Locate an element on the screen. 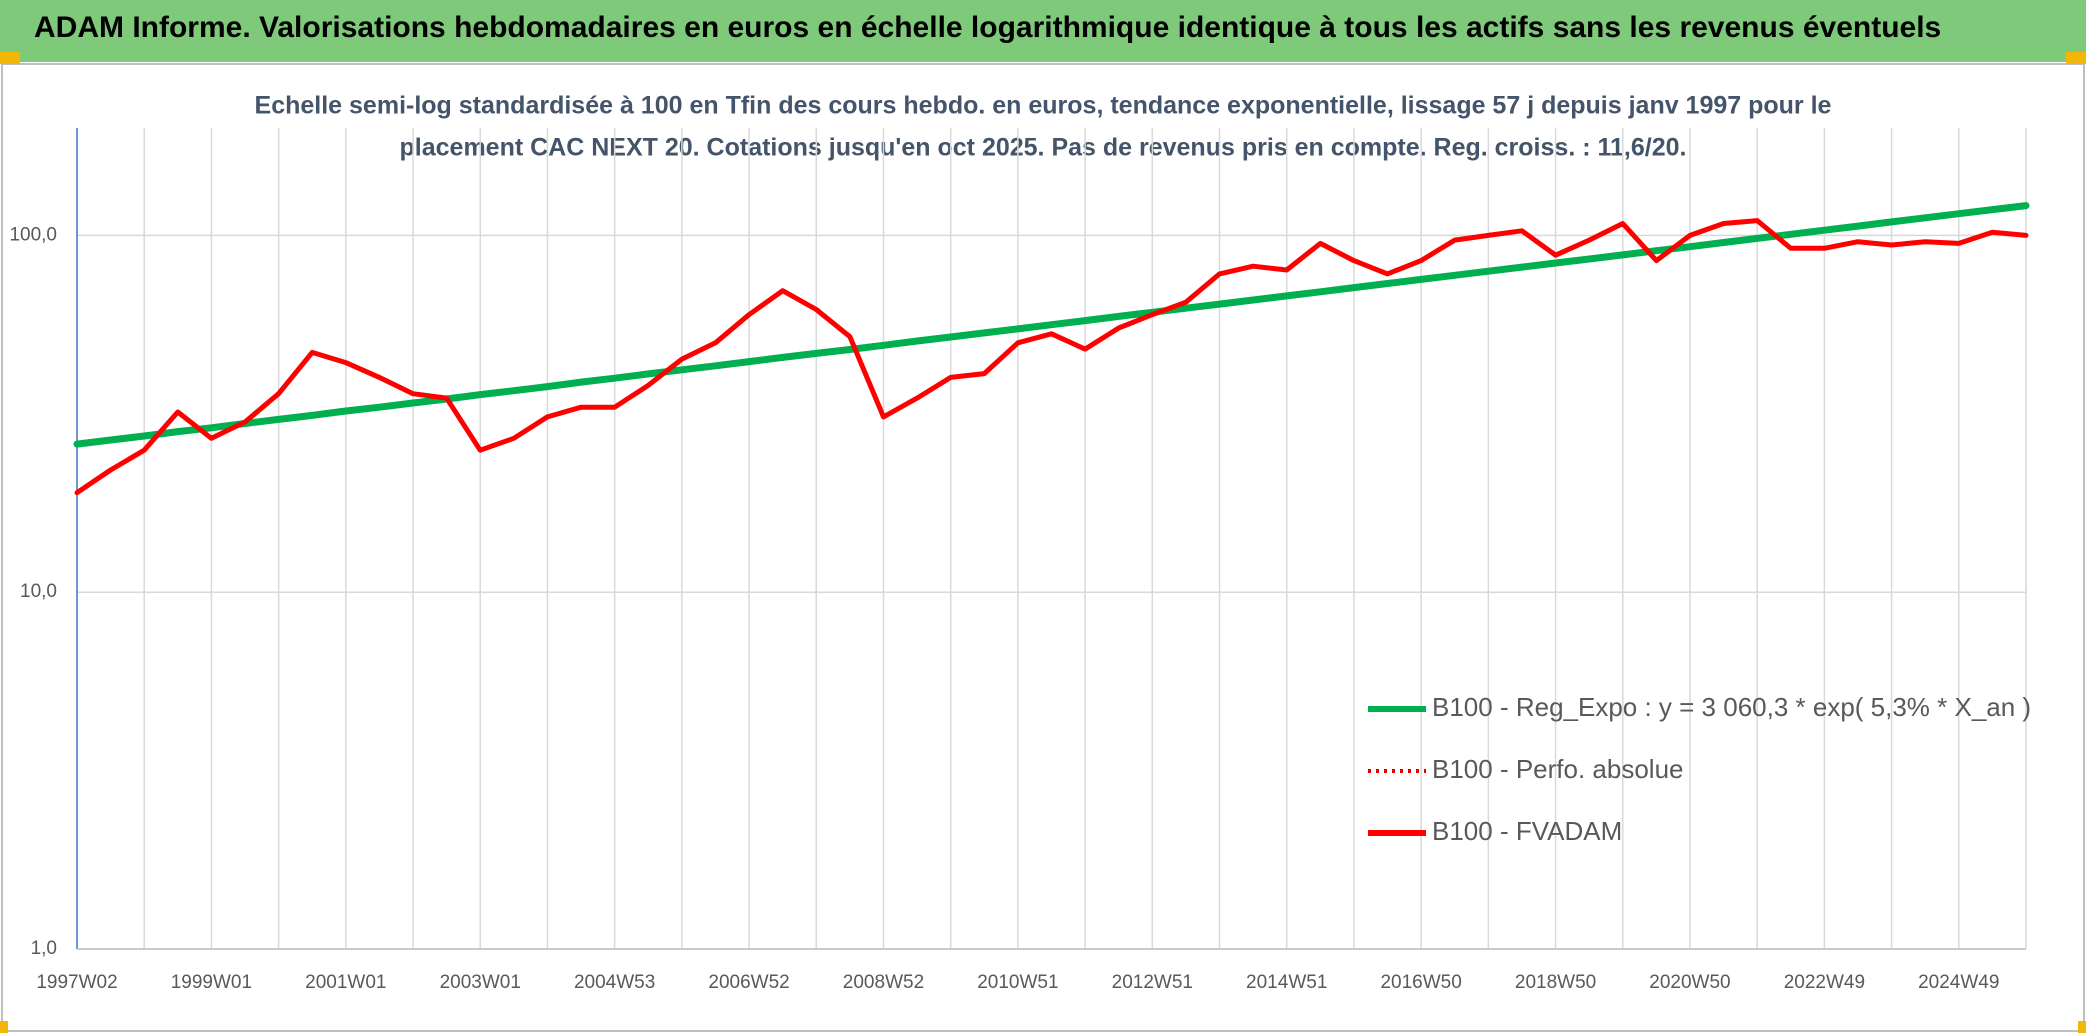 The image size is (2086, 1033). header-bar is located at coordinates (1043, 31).